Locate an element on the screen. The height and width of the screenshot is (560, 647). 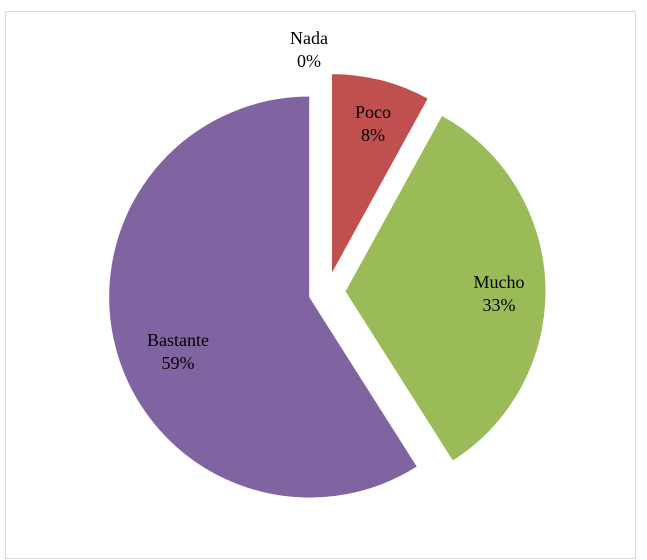
data-label-mucho-category: Mucho is located at coordinates (499, 282).